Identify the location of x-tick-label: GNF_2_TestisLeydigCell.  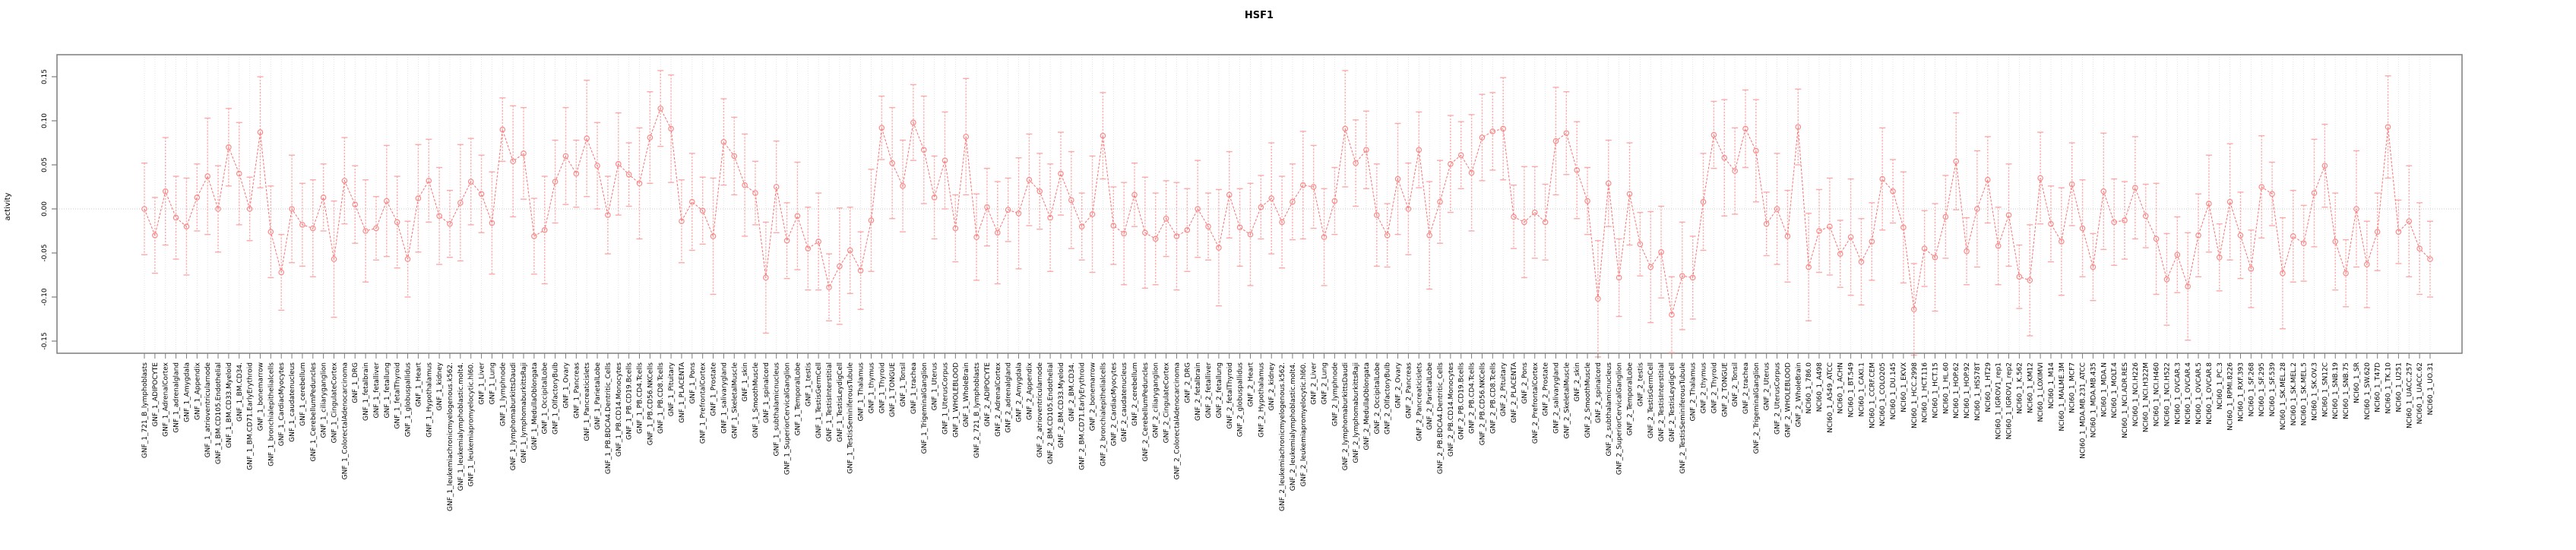
(1672, 402).